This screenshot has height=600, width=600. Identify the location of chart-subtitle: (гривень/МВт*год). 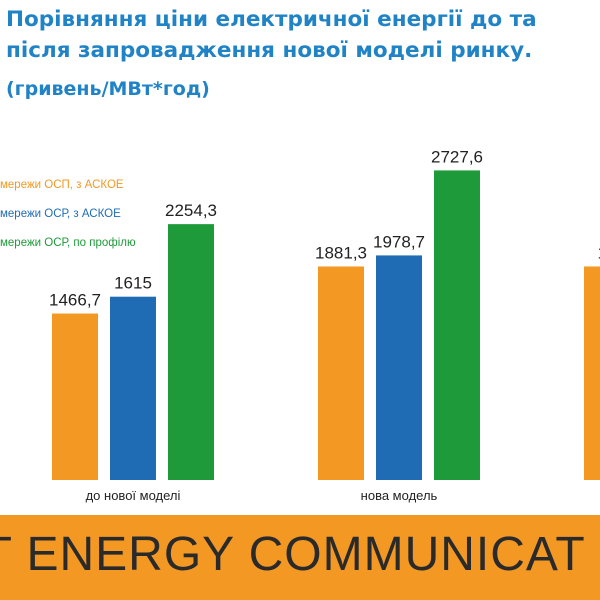
(108, 89).